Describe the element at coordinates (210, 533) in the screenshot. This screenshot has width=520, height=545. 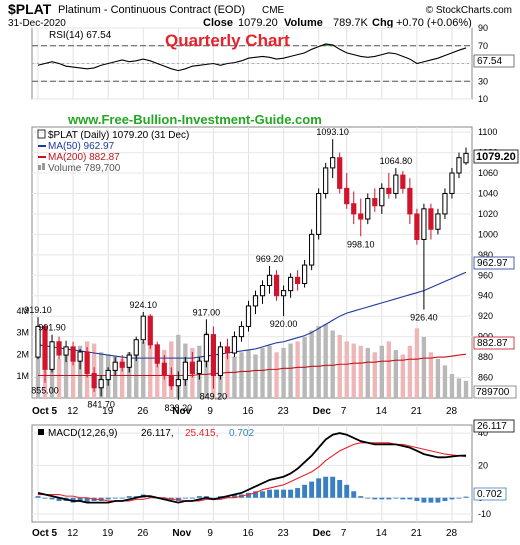
I see `x-axis-label: 9` at that location.